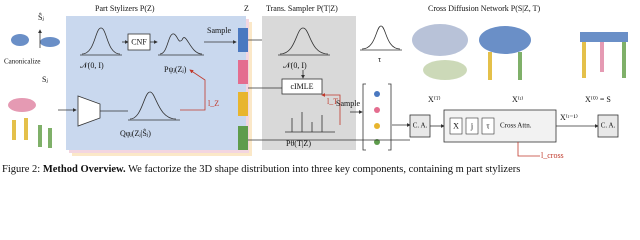 The image size is (640, 240). I want to click on block-j: j, so click(471, 125).